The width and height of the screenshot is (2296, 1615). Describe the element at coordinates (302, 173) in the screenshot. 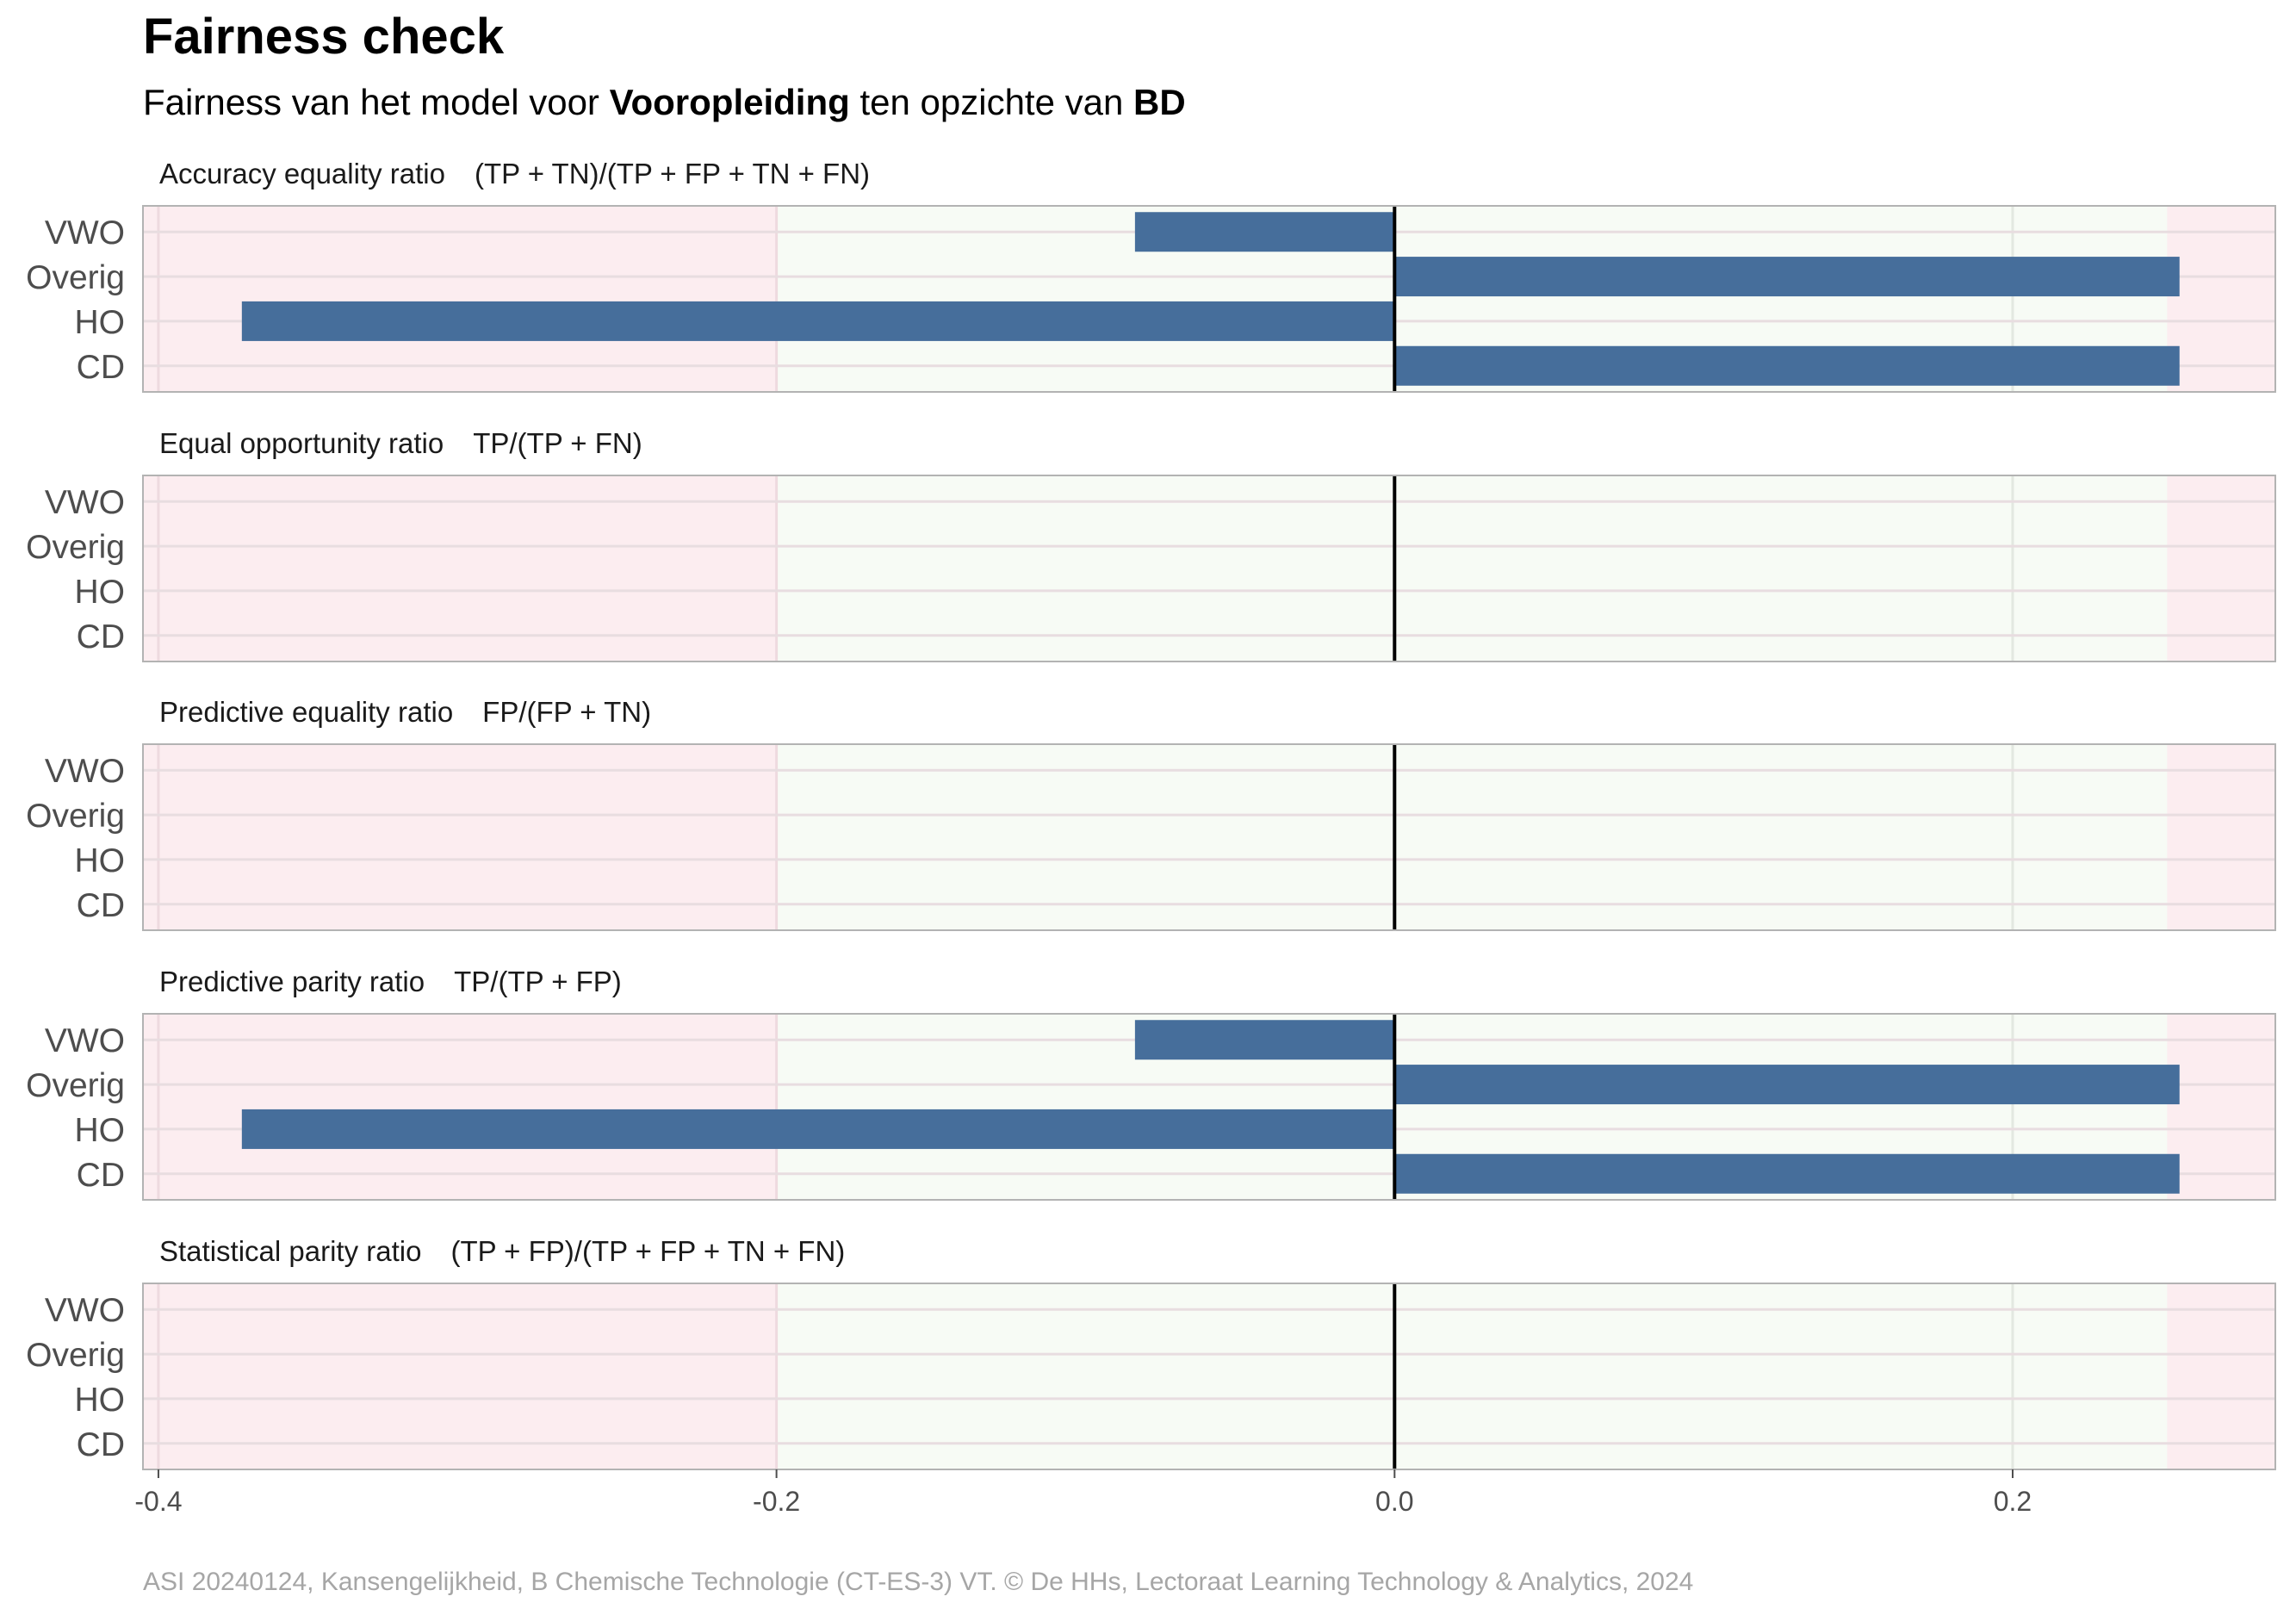

I see `facet-name: Accuracy equality ratio` at that location.